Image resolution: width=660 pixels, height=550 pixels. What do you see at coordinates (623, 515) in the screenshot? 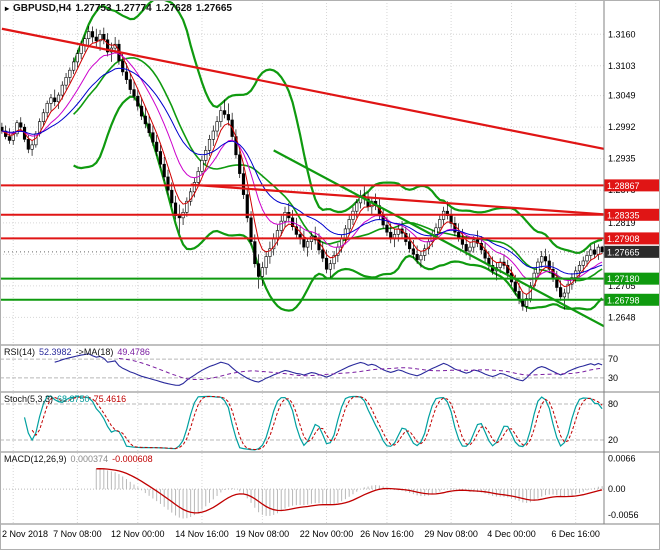
I see `macd-axis-label: -0.0056` at bounding box center [623, 515].